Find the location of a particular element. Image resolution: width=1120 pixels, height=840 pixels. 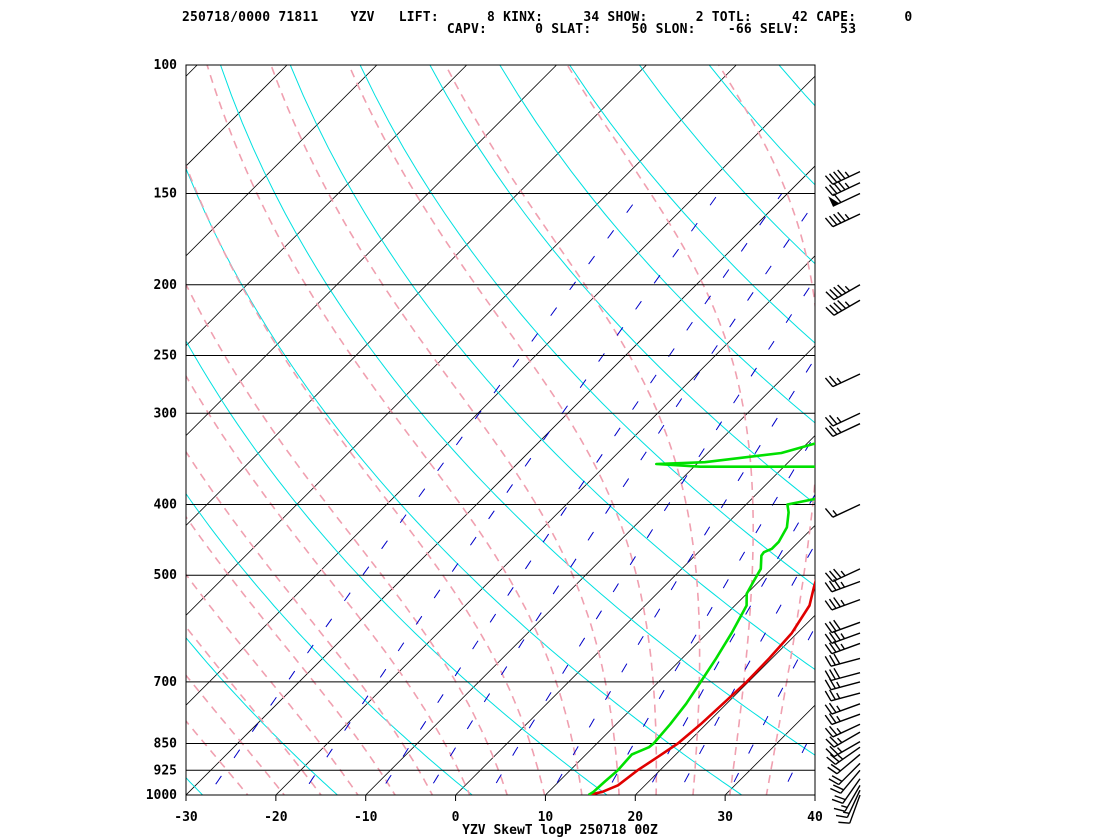

pressure-tick-labels: 100 150 200 250 300 400 500 700 850 925 1000 is located at coordinates (161, 430).